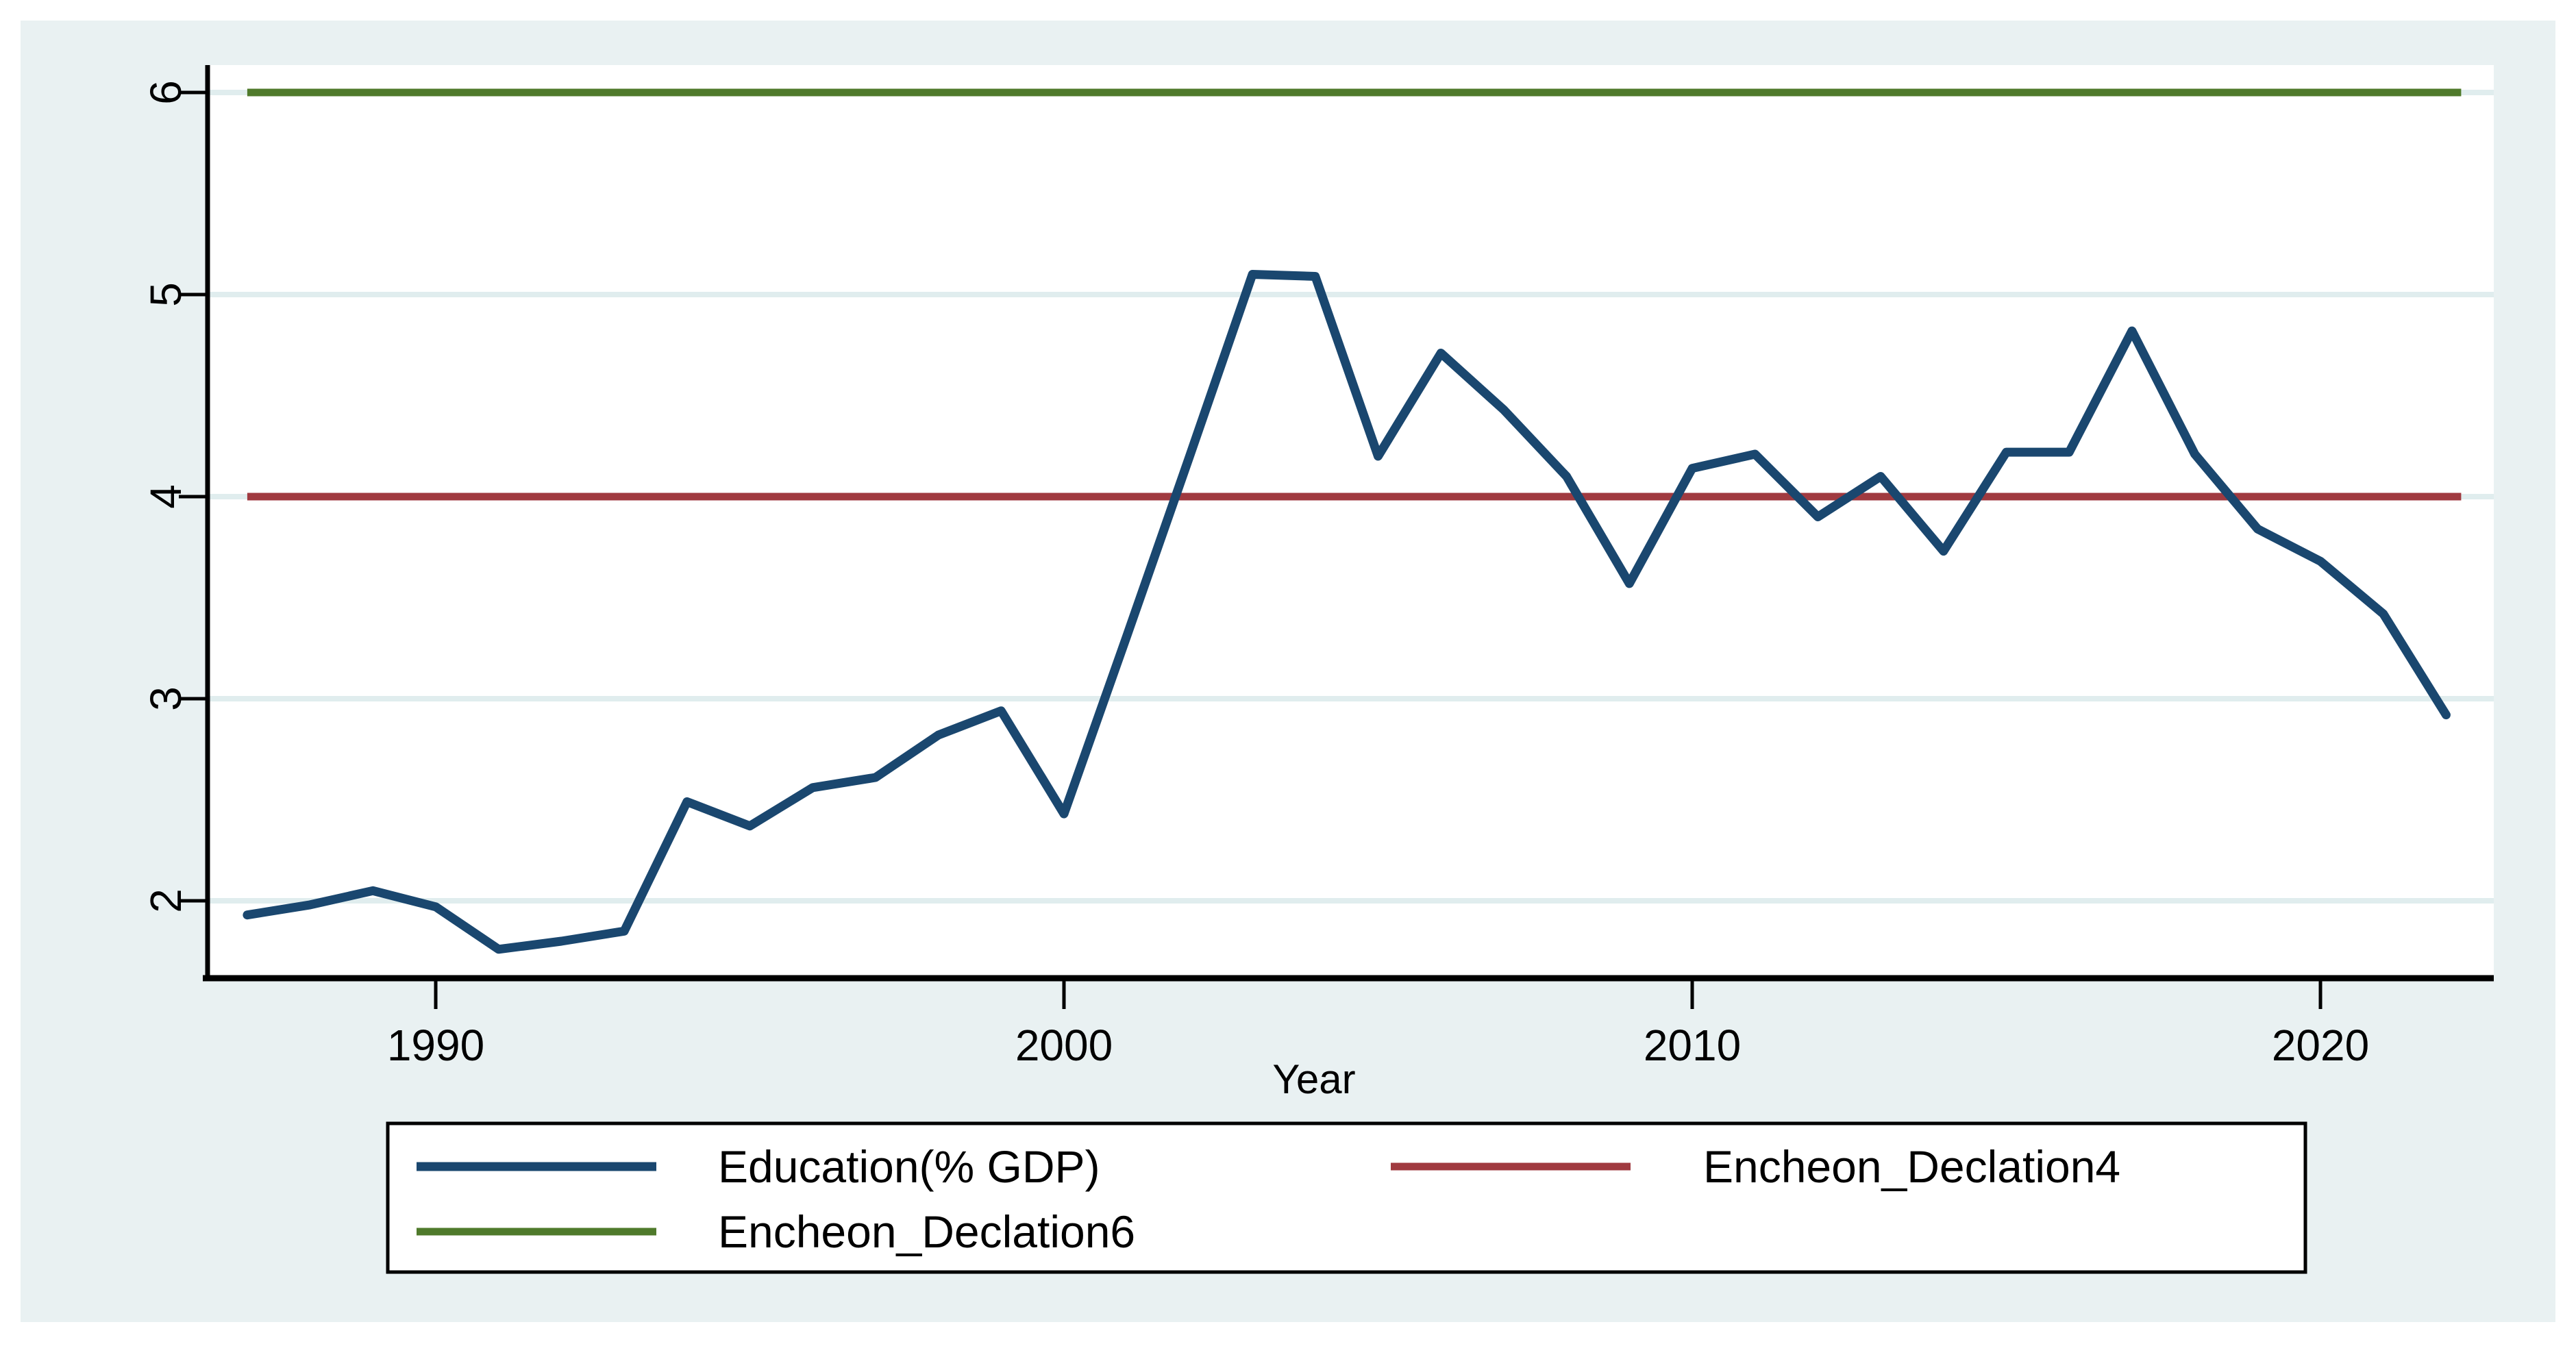  Describe the element at coordinates (165, 901) in the screenshot. I see `y-tick-label-2: 2` at that location.